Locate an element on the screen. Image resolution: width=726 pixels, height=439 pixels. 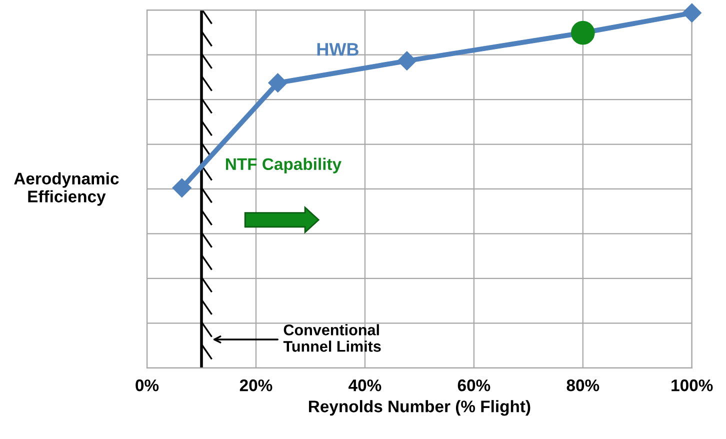
series-label: HWB is located at coordinates (337, 49).